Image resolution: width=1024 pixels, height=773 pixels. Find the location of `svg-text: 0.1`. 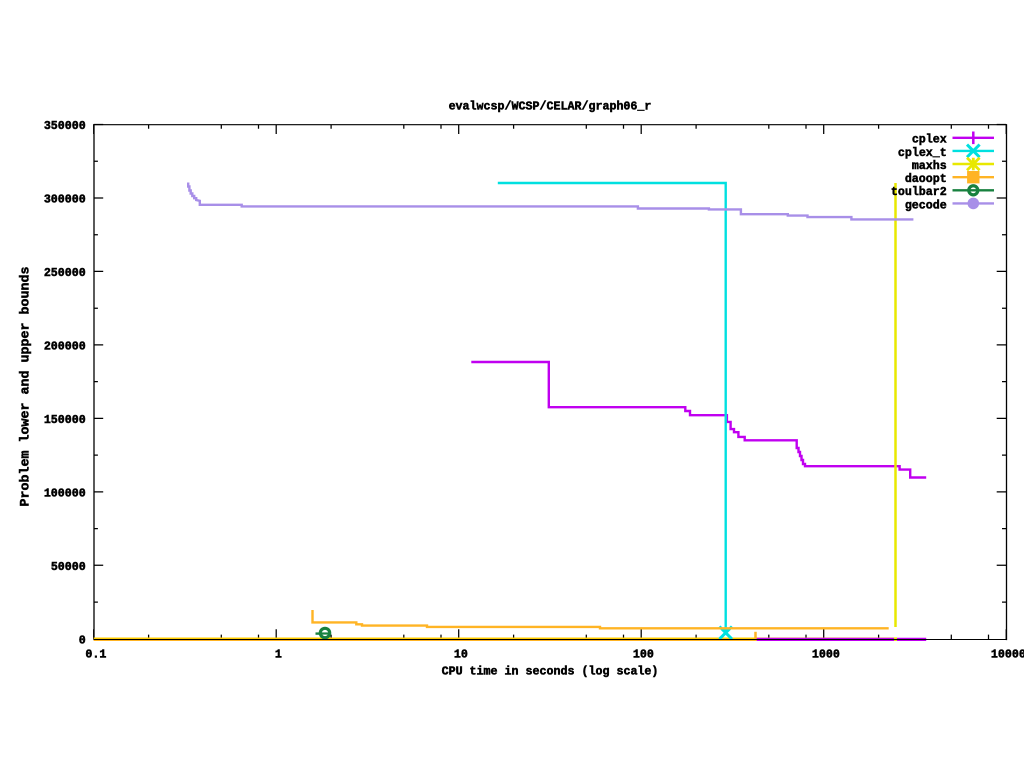

svg-text: 0.1 is located at coordinates (95, 654).